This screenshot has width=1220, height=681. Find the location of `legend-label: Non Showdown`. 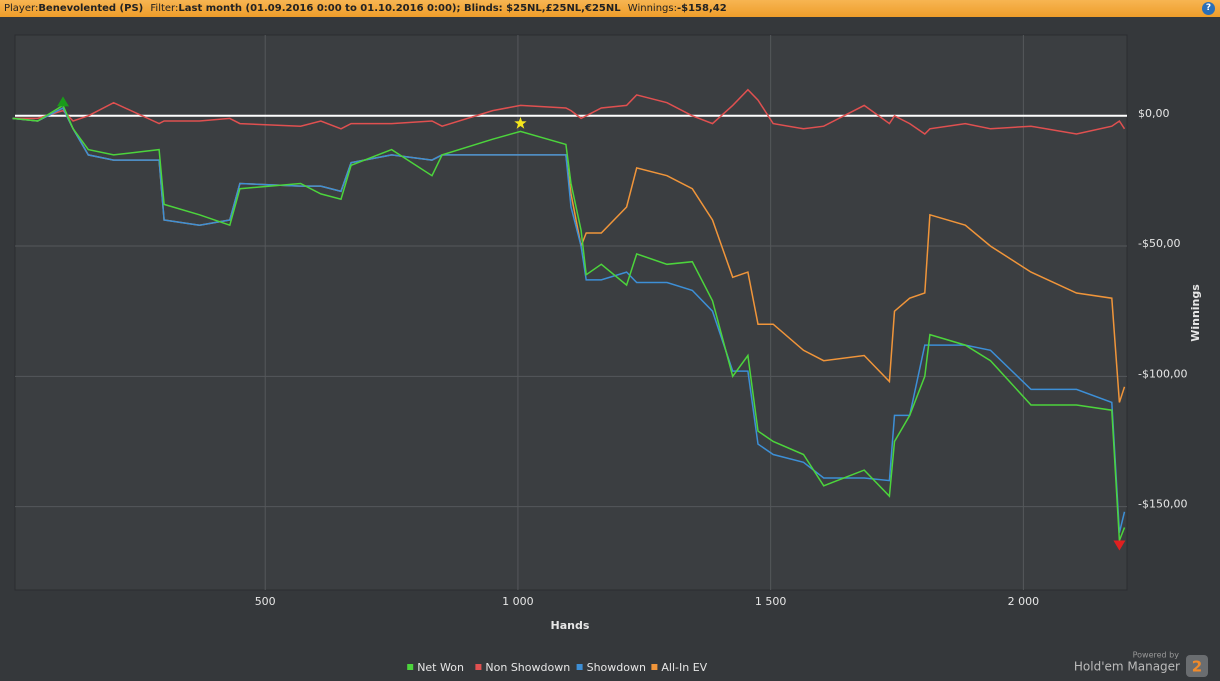

legend-label: Non Showdown is located at coordinates (527, 667).